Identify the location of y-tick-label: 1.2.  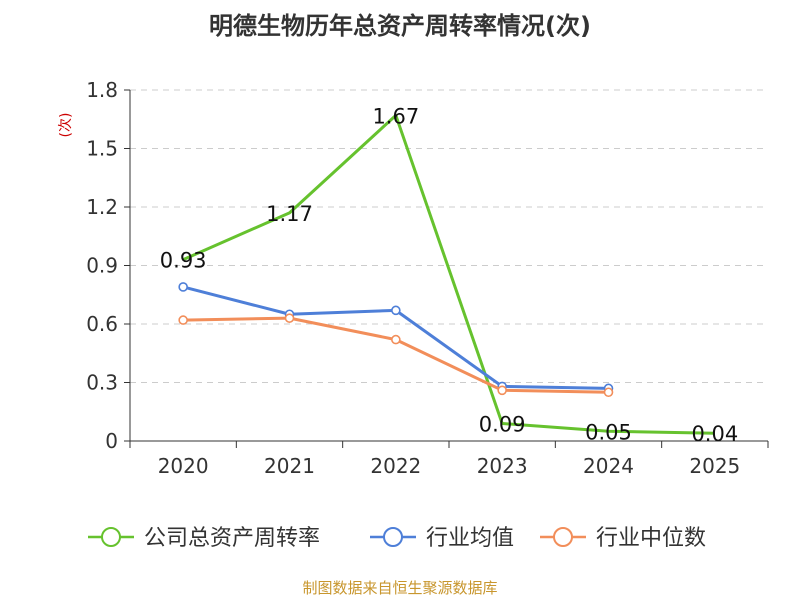
(102, 207).